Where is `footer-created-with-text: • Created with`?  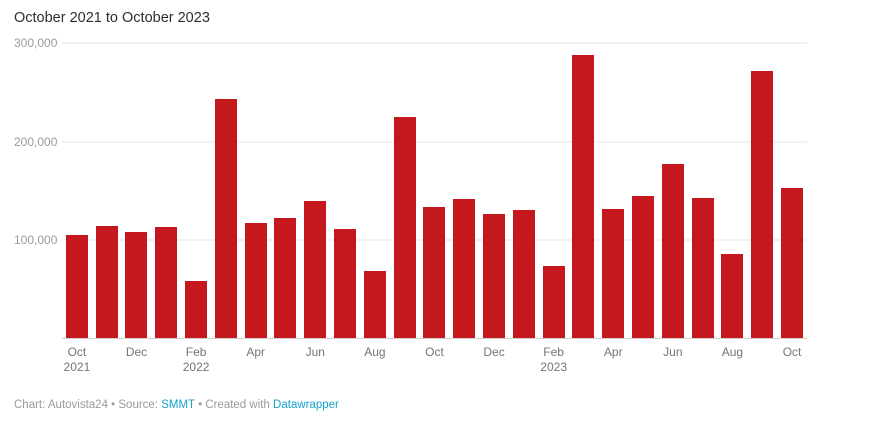
footer-created-with-text: • Created with is located at coordinates (234, 405).